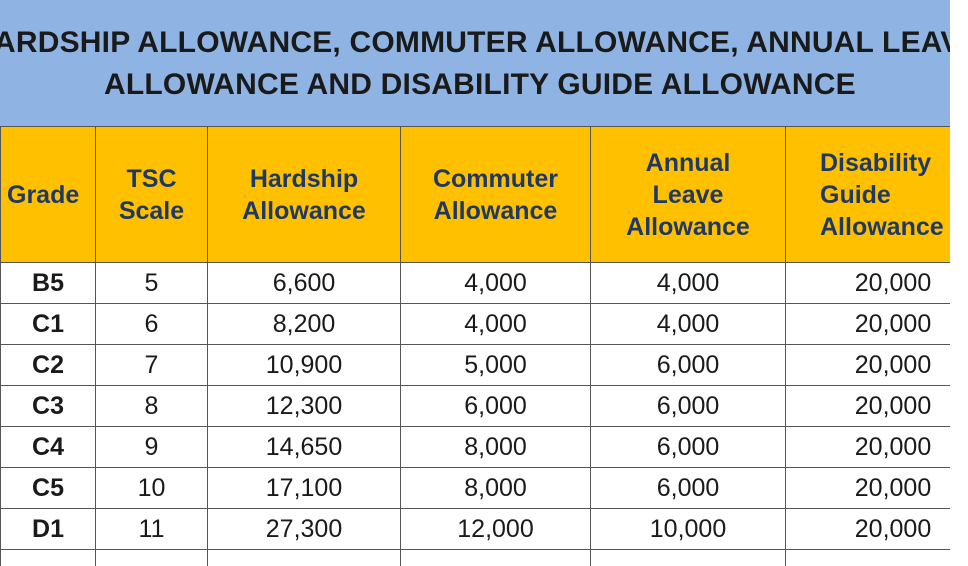 The height and width of the screenshot is (566, 968). I want to click on table-row: D1 11 27,300 12,000 10,000 20,000, so click(484, 529).